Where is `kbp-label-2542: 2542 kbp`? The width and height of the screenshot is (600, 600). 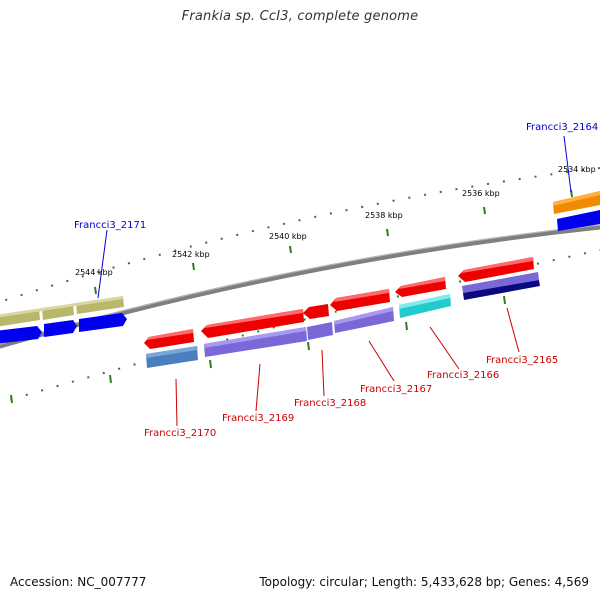 kbp-label-2542: 2542 kbp is located at coordinates (191, 254).